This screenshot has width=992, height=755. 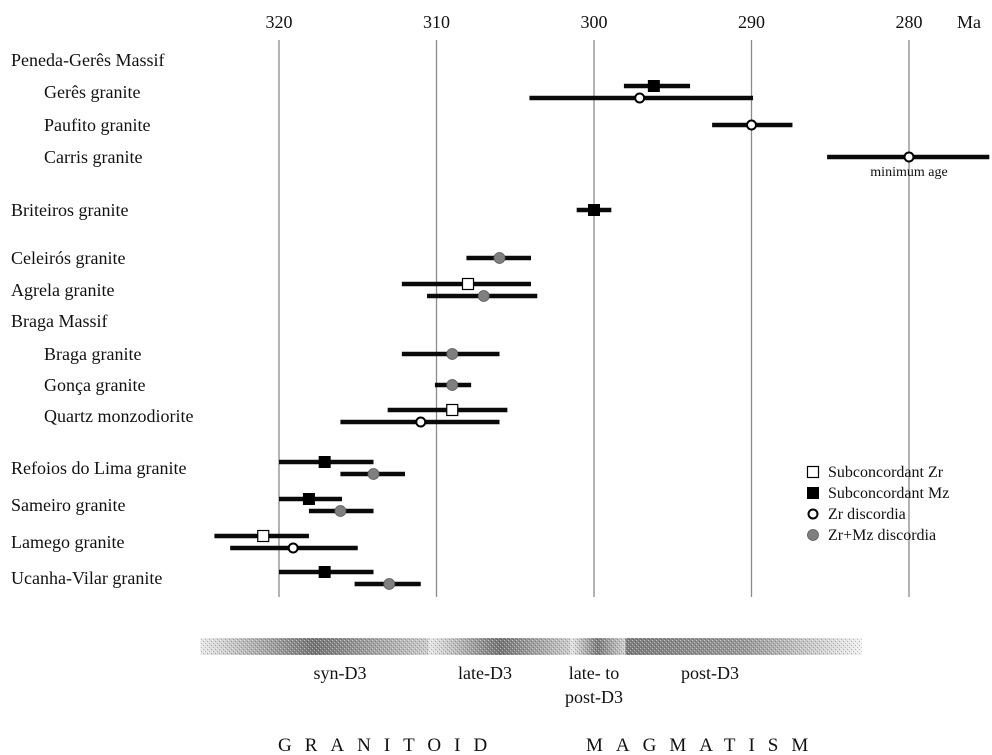 I want to click on footer-word: GRANITOID, so click(x=389, y=745).